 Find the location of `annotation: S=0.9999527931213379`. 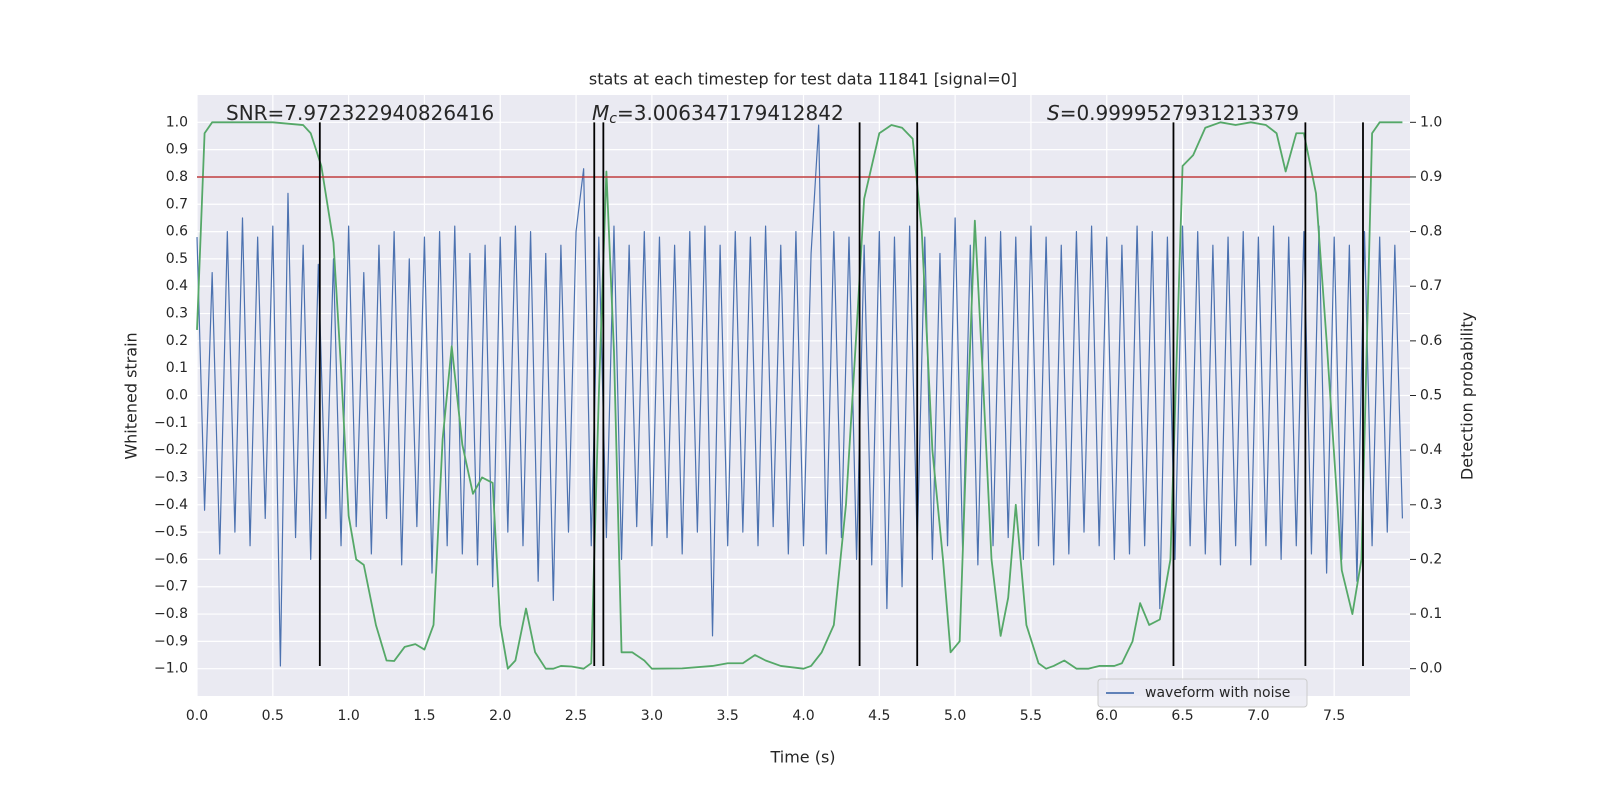

annotation: S=0.9999527931213379 is located at coordinates (1173, 113).